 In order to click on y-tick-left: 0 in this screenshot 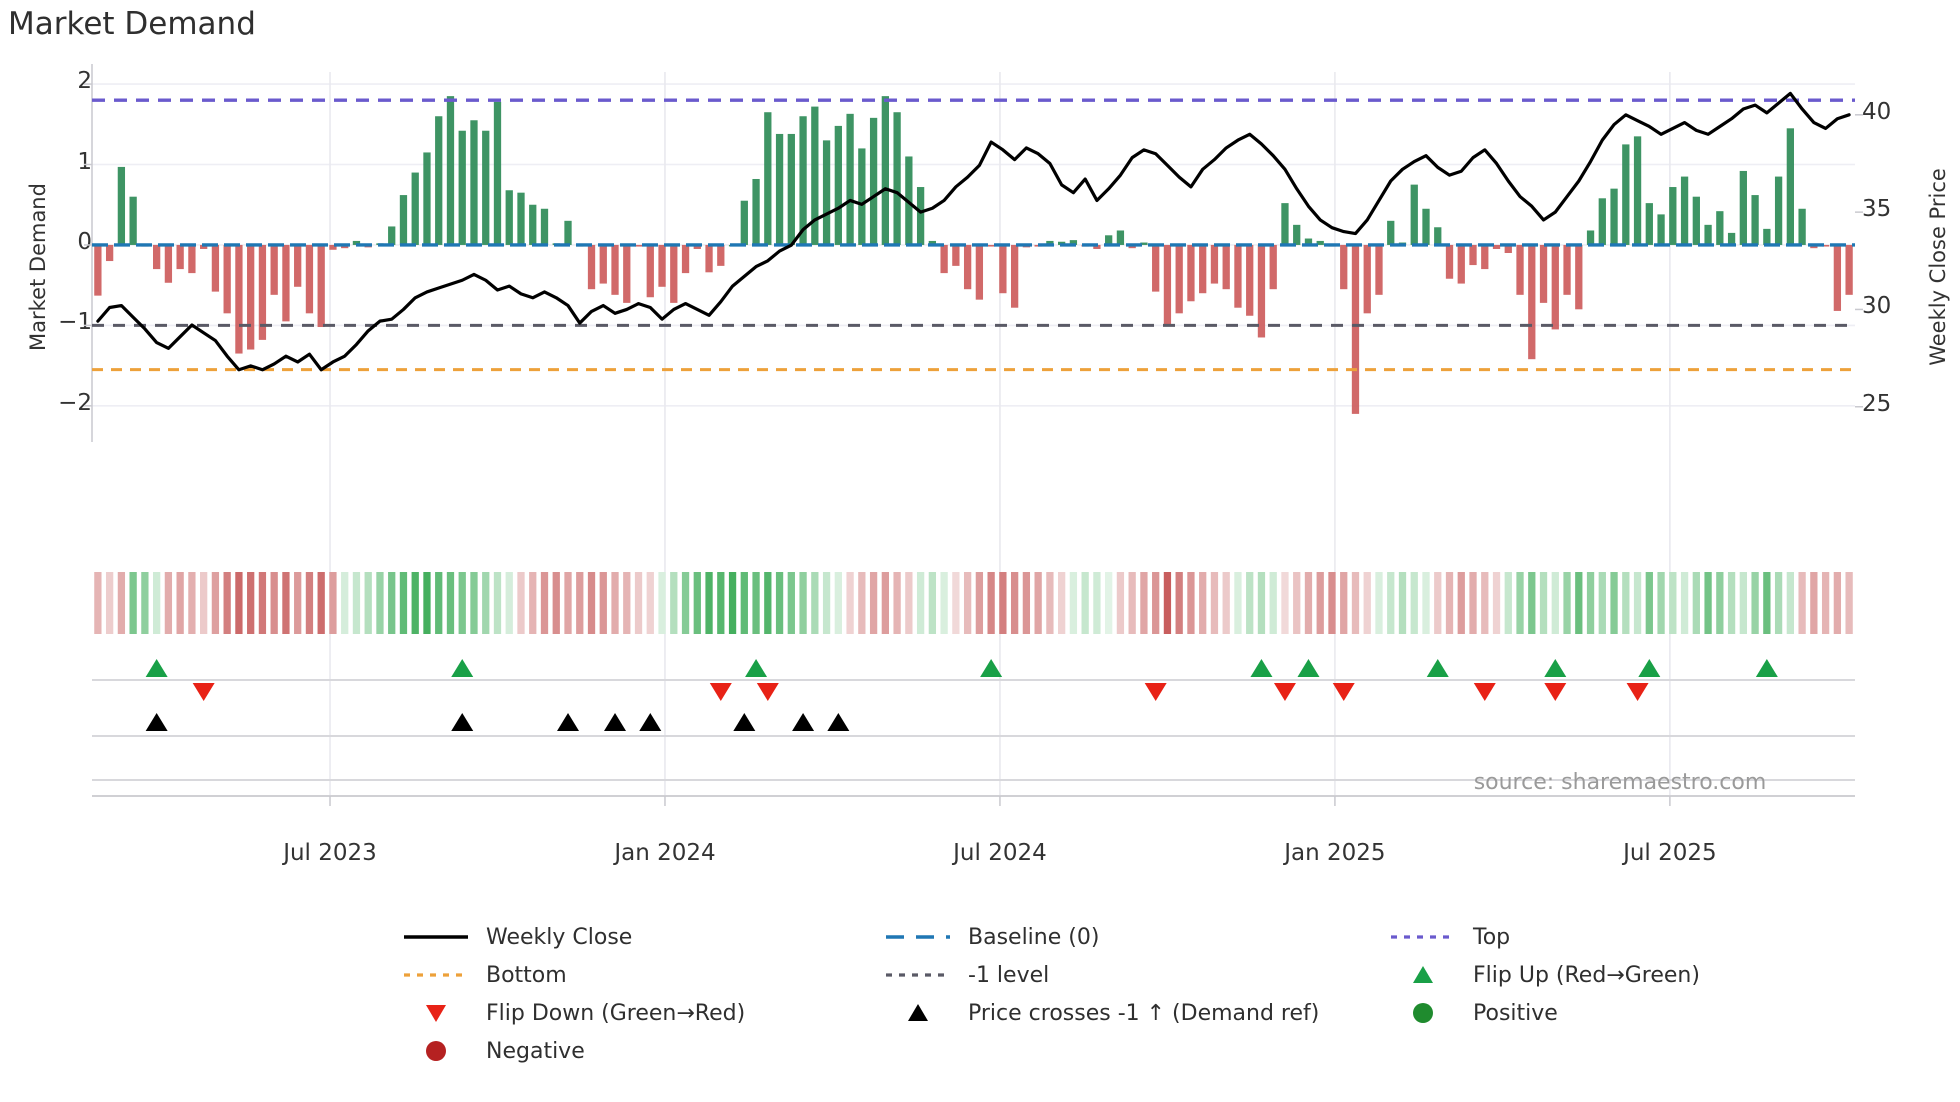, I will do `click(84, 241)`.